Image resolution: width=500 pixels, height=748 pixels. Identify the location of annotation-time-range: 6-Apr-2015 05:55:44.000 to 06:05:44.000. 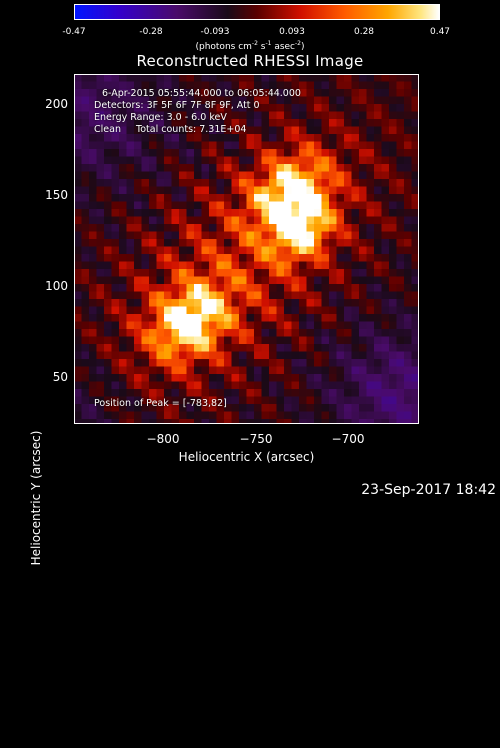
(201, 93).